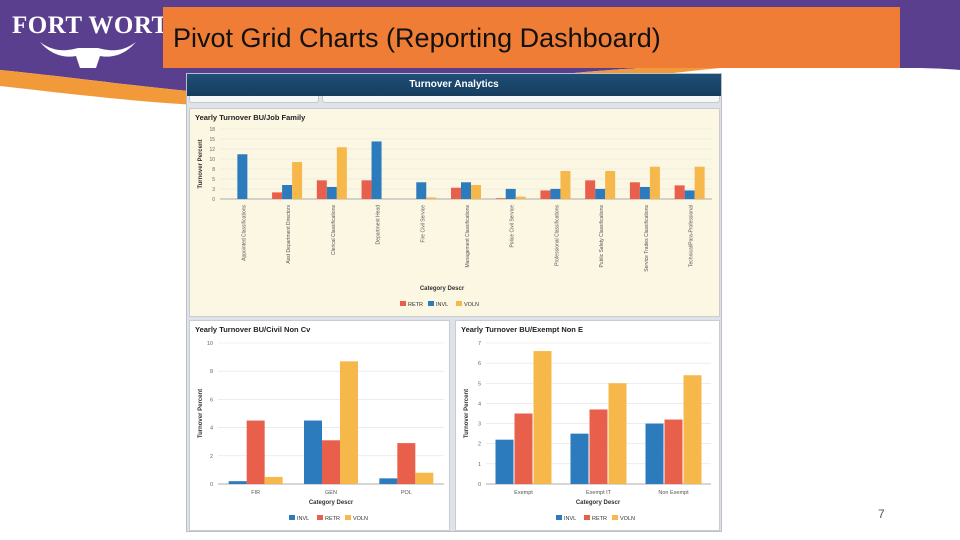 The width and height of the screenshot is (960, 540). What do you see at coordinates (88, 55) in the screenshot?
I see `longhorn-icon` at bounding box center [88, 55].